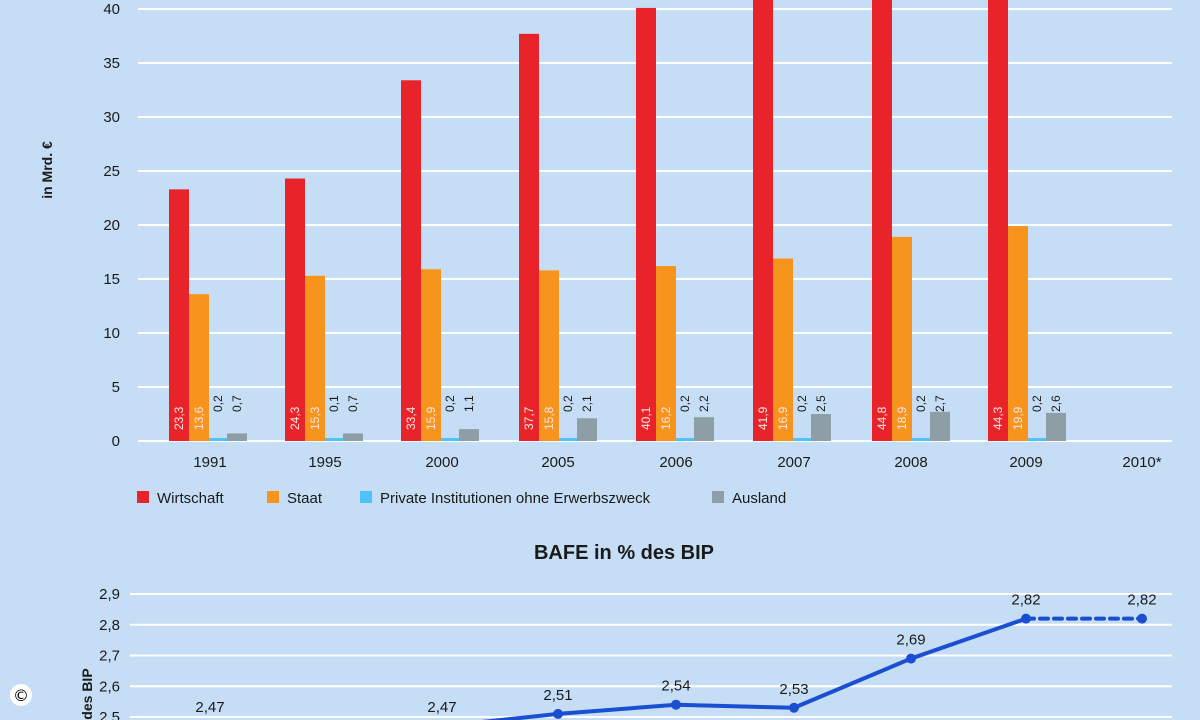 The height and width of the screenshot is (720, 1200). Describe the element at coordinates (646, 418) in the screenshot. I see `bar-value-label: 40,1` at that location.